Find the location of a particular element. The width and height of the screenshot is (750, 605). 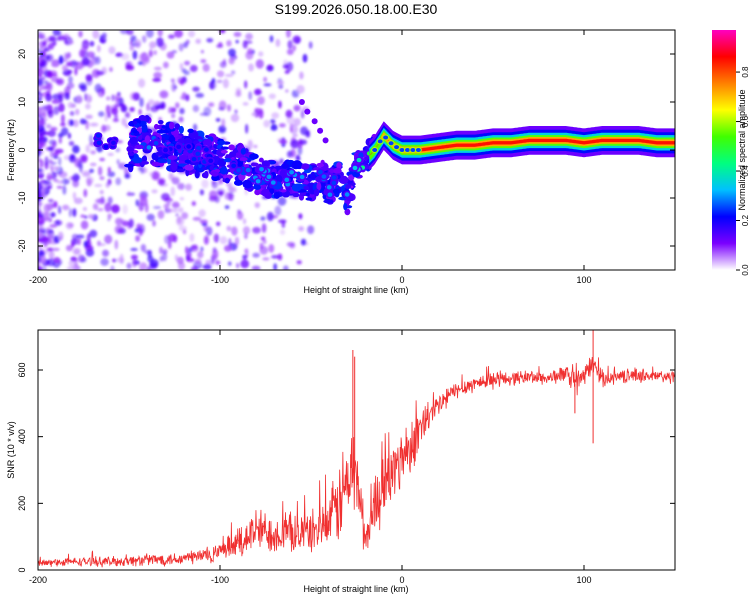

y-tick-label: 600 is located at coordinates (22, 369).